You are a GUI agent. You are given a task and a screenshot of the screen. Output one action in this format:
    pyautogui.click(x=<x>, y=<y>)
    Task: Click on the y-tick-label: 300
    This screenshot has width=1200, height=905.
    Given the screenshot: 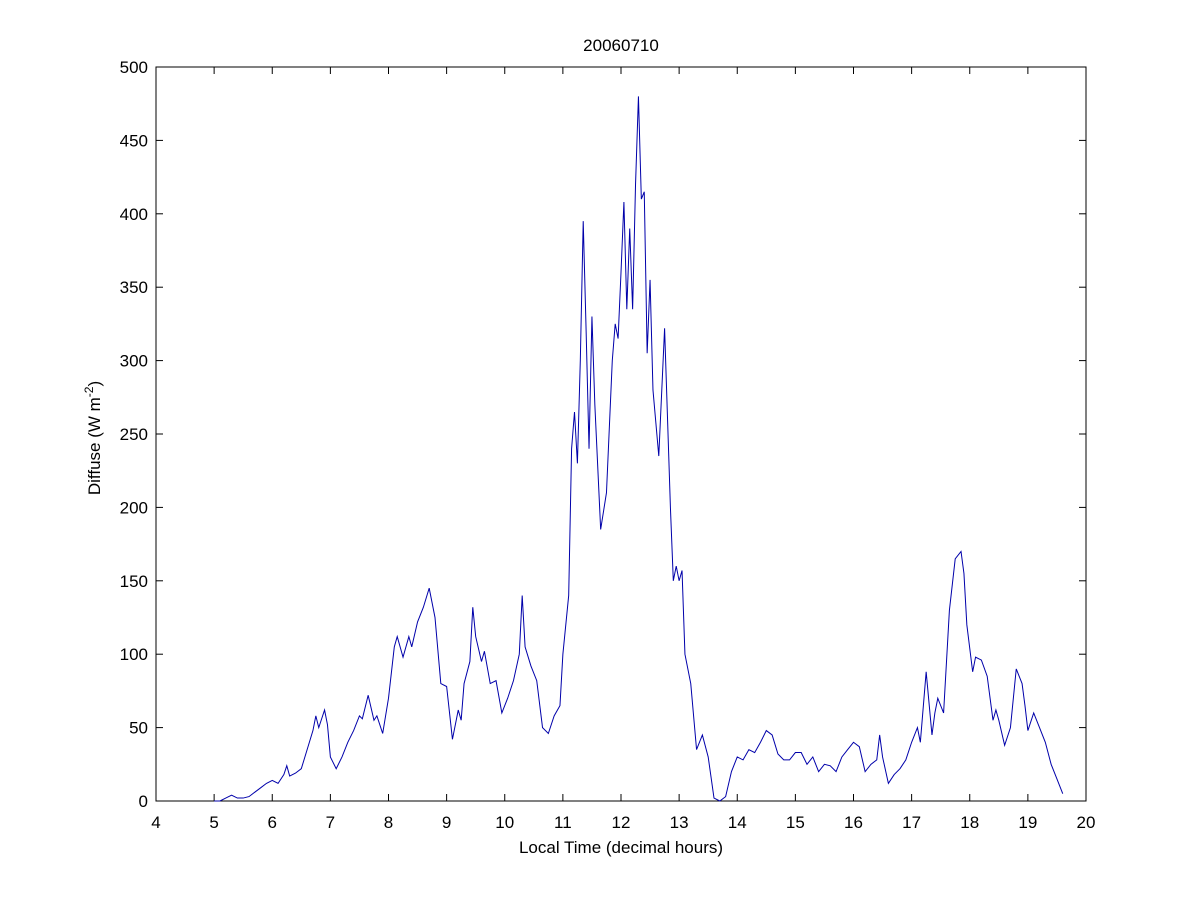 What is the action you would take?
    pyautogui.click(x=134, y=361)
    